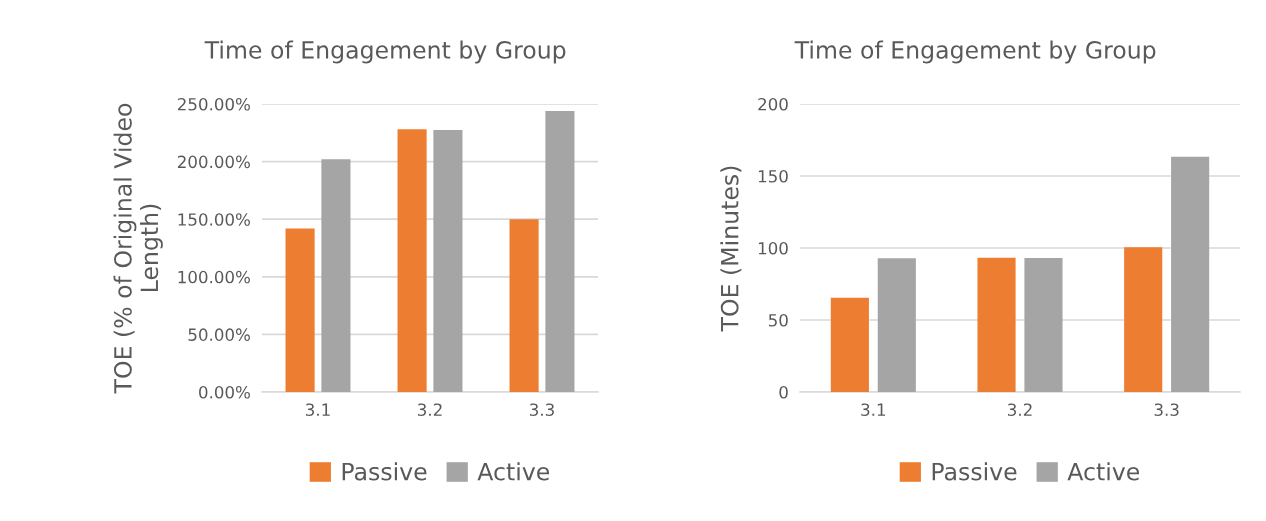 This screenshot has width=1266, height=521. Describe the element at coordinates (138, 248) in the screenshot. I see `y-axis-title: TOE (% of Original Video Length)` at that location.